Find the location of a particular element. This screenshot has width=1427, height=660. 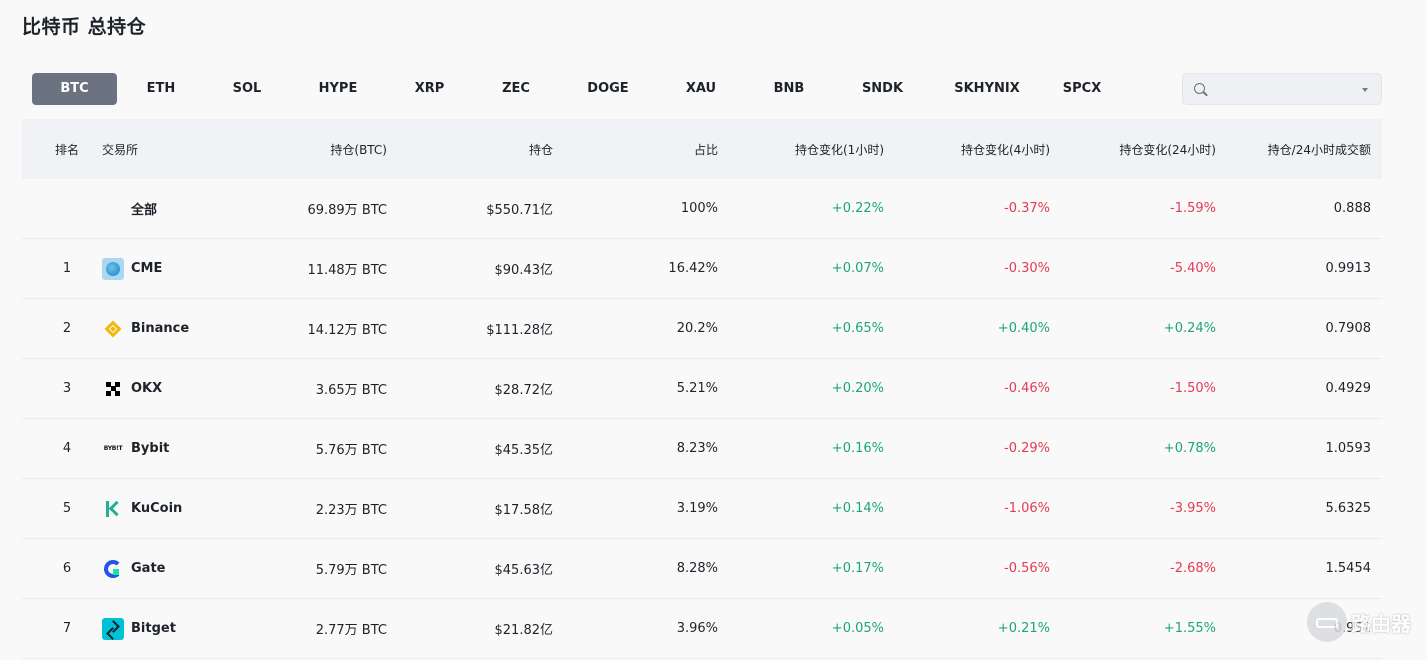

tab-xau: XAU is located at coordinates (701, 88).